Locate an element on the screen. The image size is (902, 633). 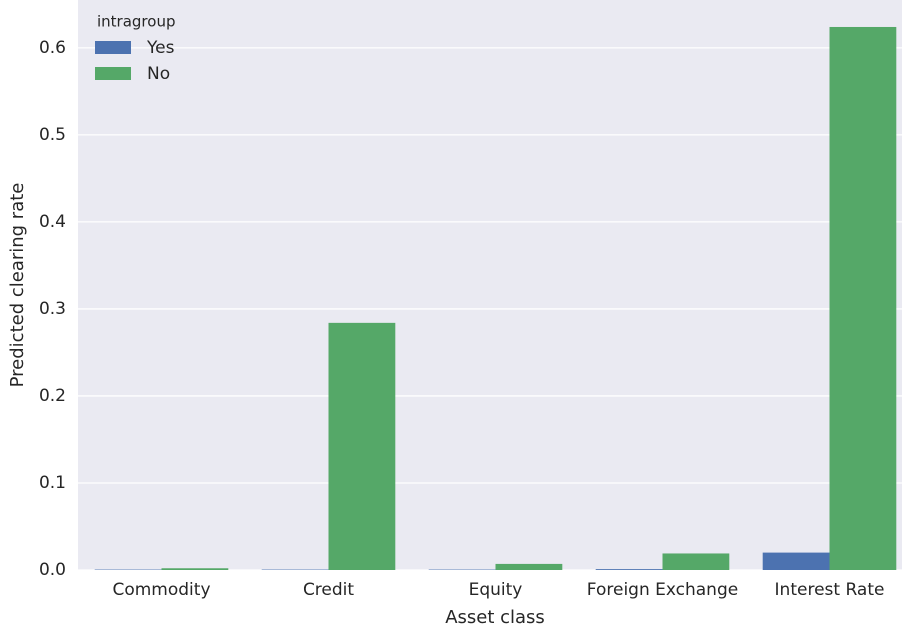
y-axis-label: Predicted clearing rate is located at coordinates (17, 285).